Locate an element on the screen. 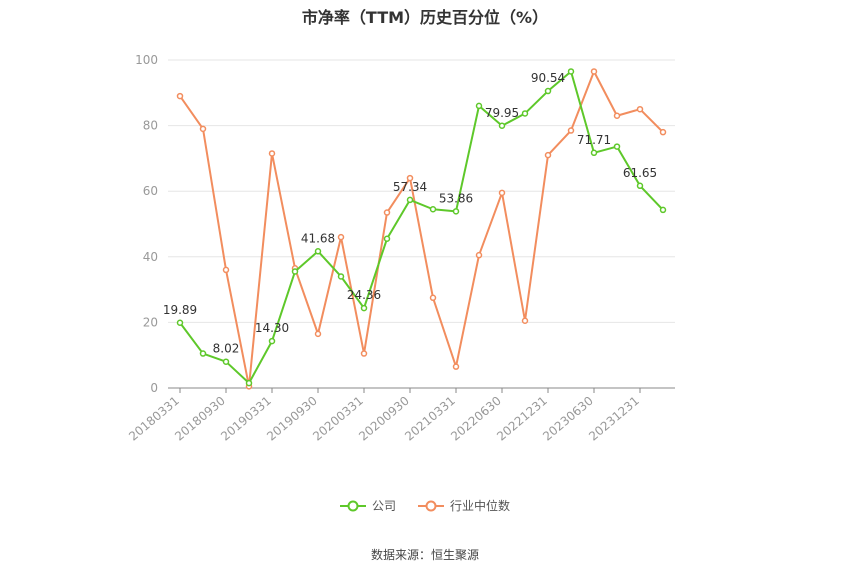  data-label: 14.30 is located at coordinates (272, 328).